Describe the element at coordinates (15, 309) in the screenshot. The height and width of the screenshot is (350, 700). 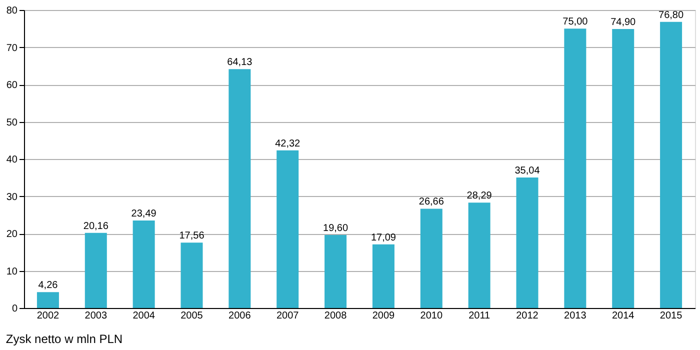
I see `y-tick-label: 0` at that location.